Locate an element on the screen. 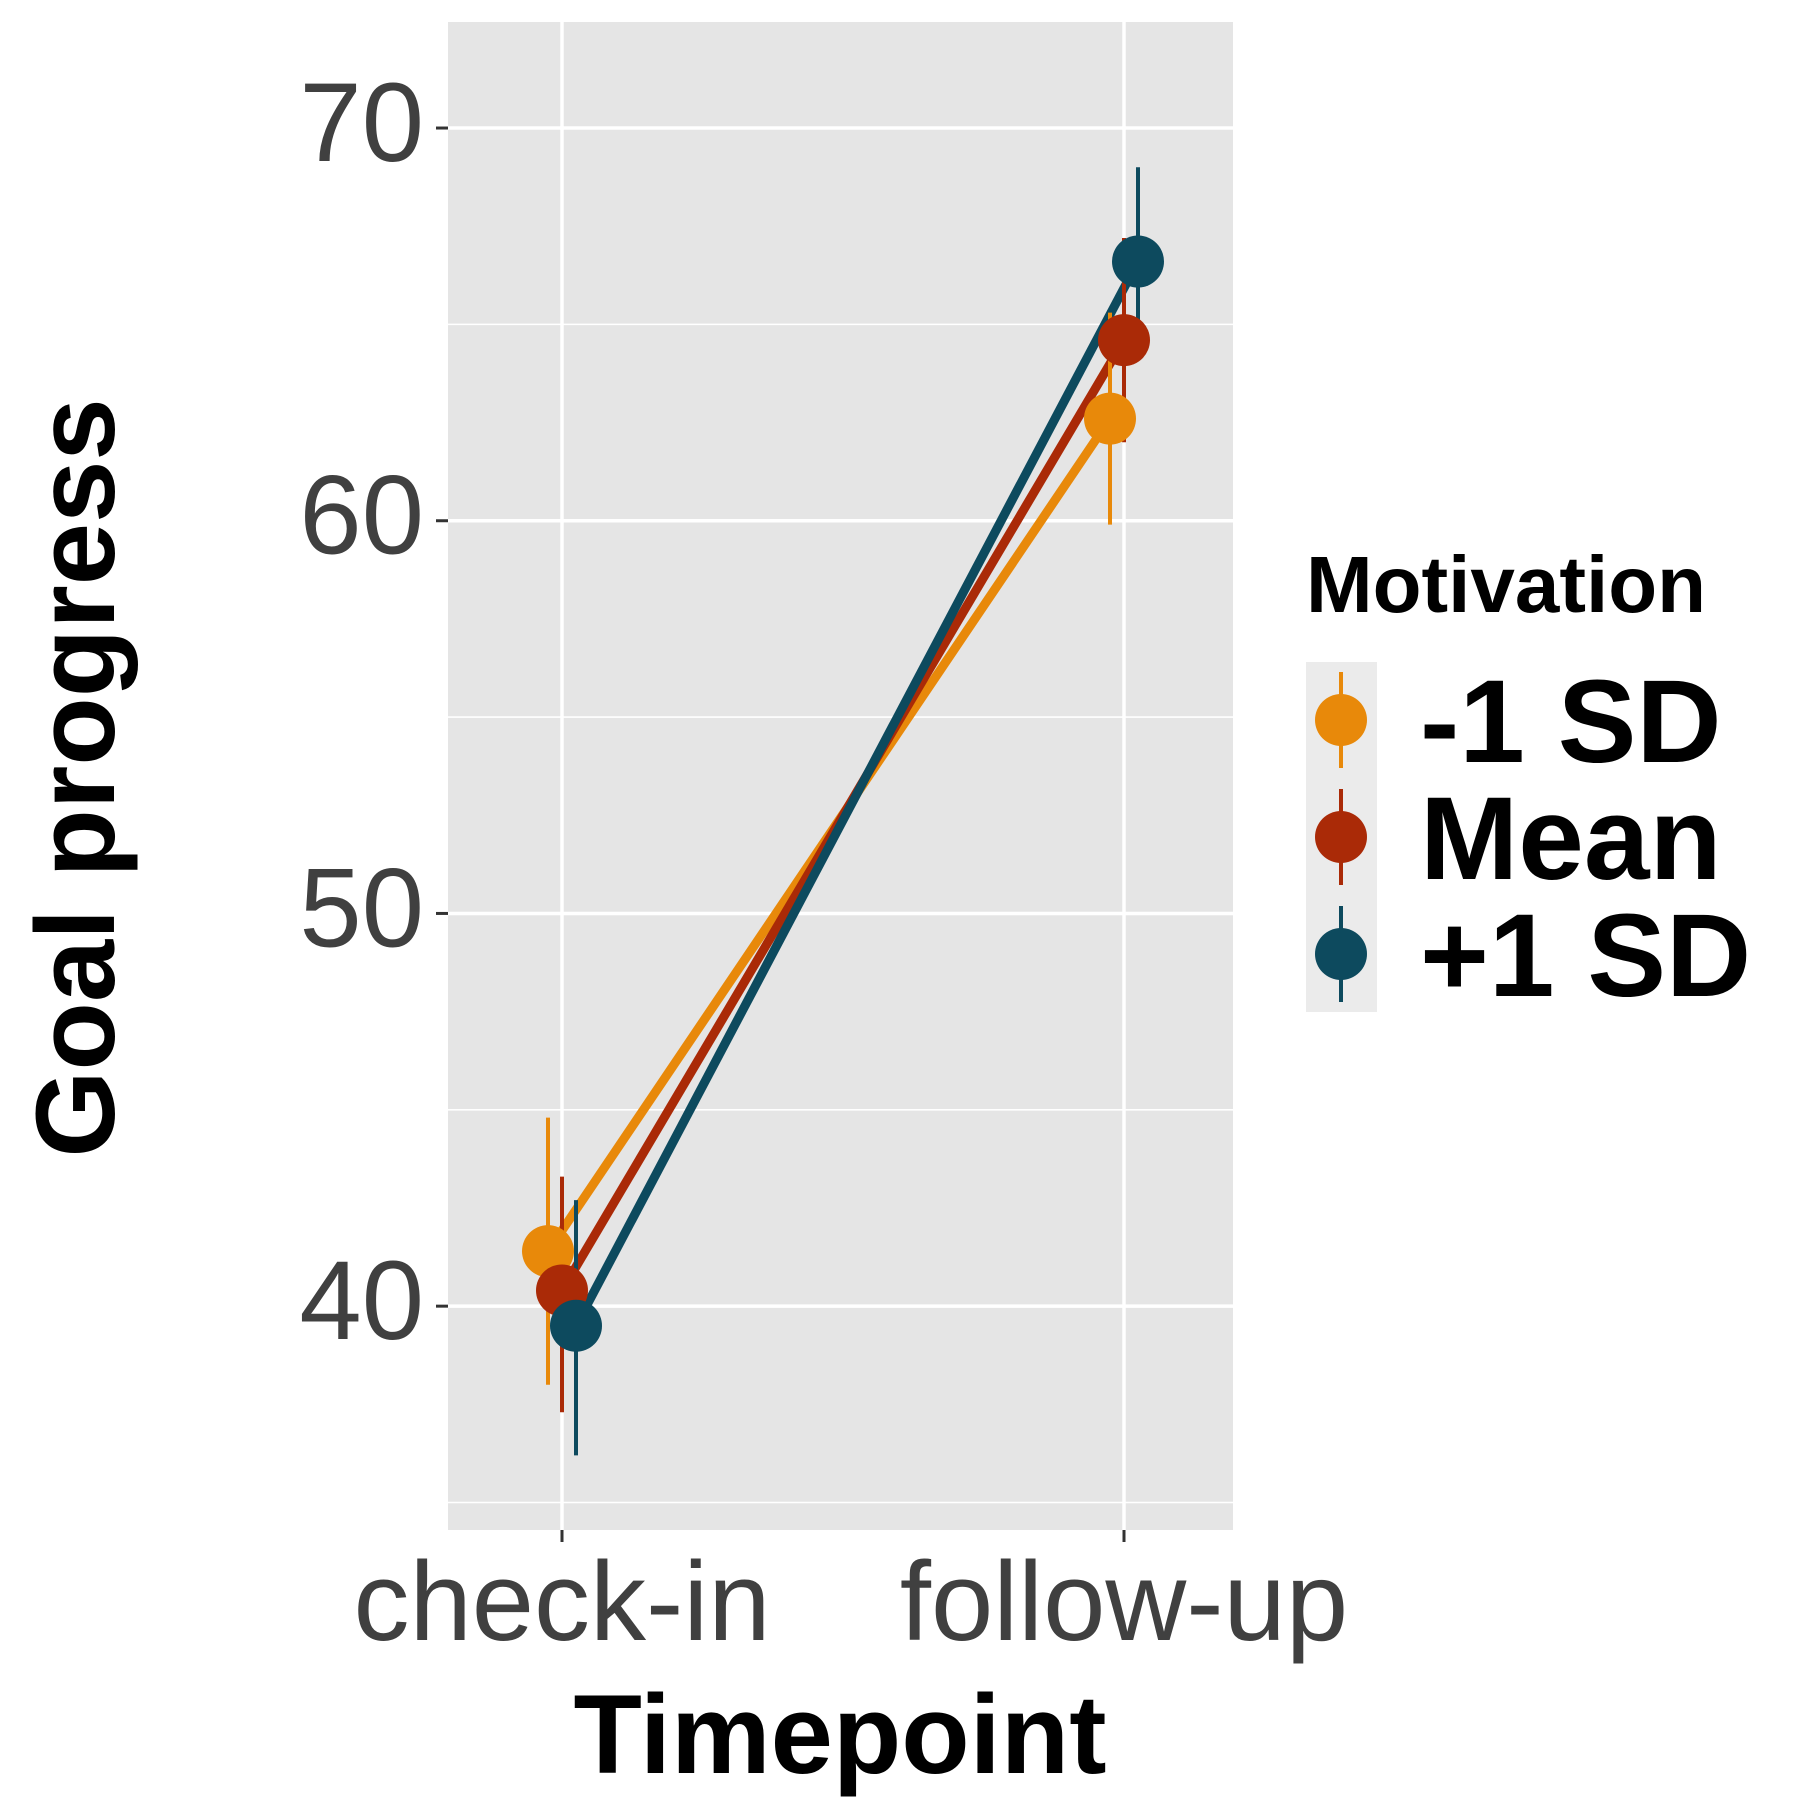 Image resolution: width=1800 pixels, height=1800 pixels. y-axis: 40 50 60 70 is located at coordinates (373, 711).